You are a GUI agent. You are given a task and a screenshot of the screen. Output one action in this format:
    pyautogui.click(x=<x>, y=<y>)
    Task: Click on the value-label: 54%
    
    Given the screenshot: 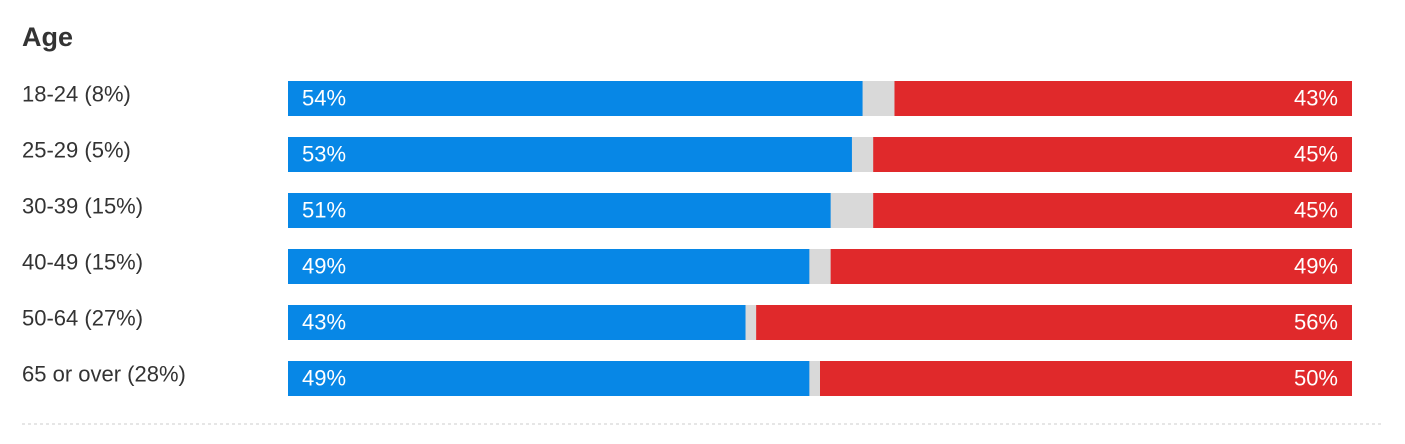 What is the action you would take?
    pyautogui.click(x=324, y=97)
    